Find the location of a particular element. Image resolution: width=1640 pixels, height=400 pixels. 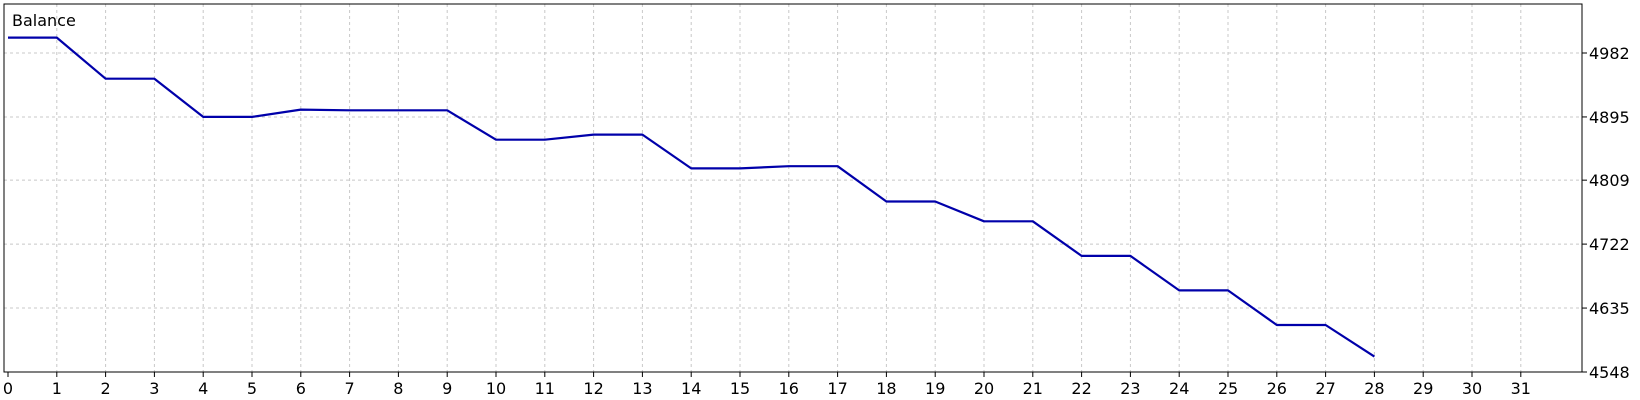

x-tick-label: 0 is located at coordinates (8, 388).